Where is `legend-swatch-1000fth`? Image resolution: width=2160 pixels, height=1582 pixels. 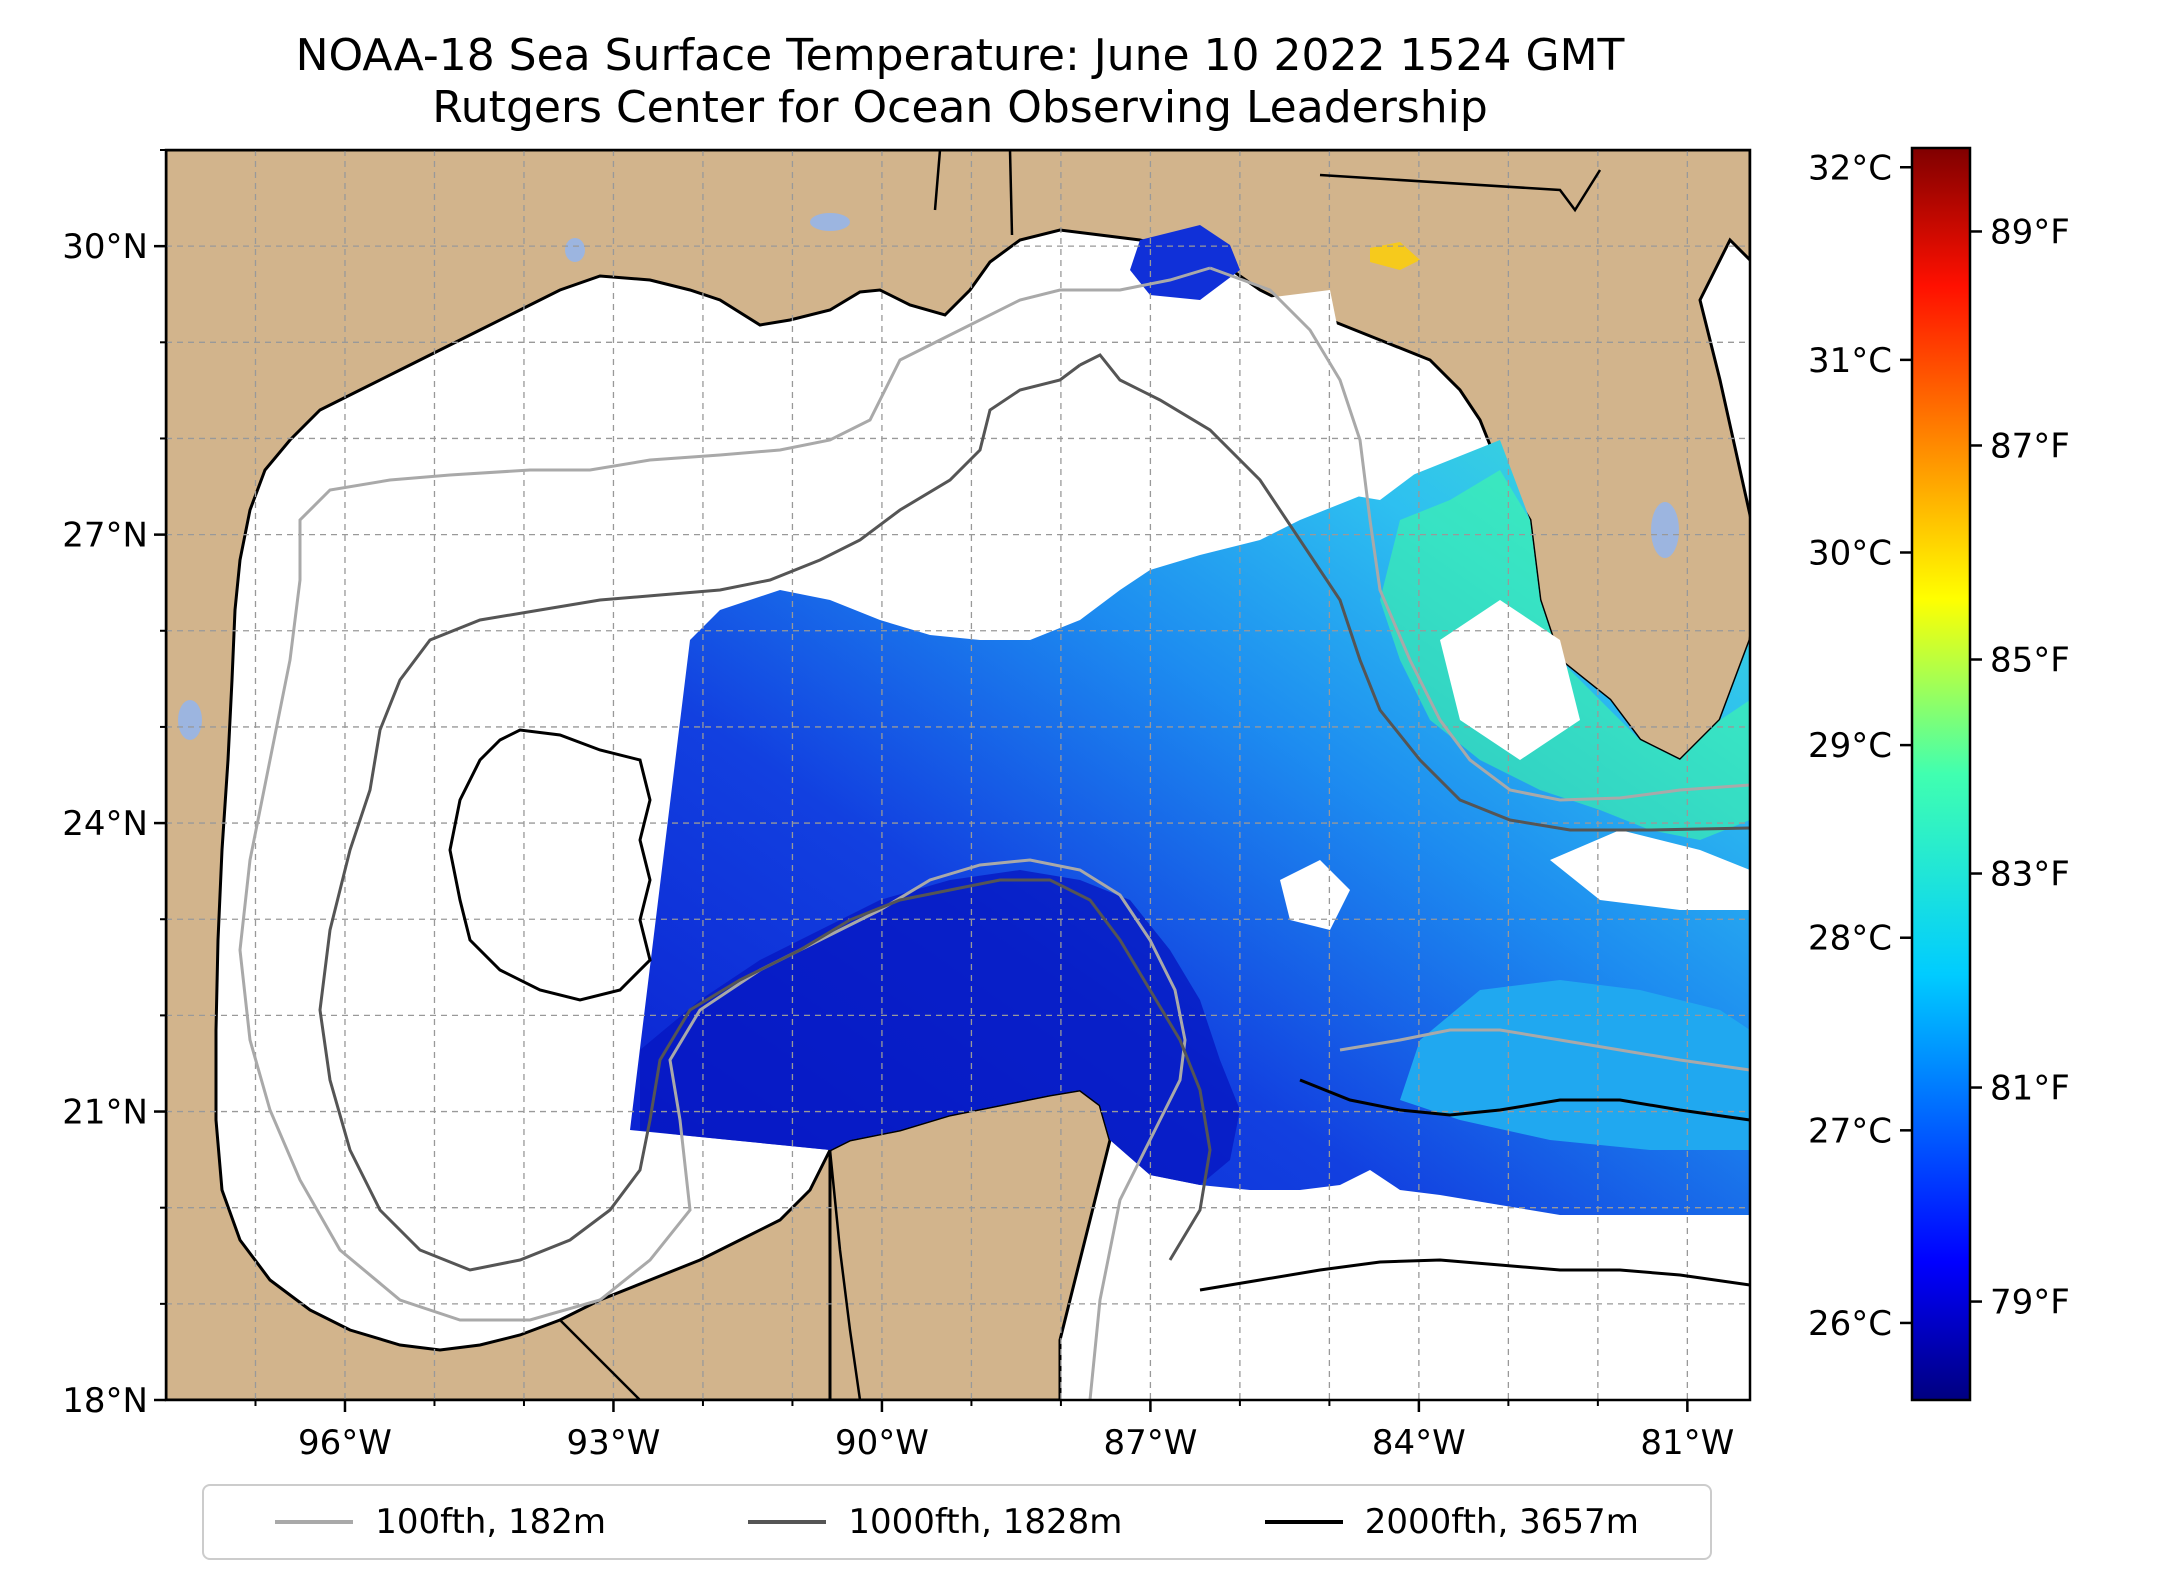
legend-swatch-1000fth is located at coordinates (787, 1522).